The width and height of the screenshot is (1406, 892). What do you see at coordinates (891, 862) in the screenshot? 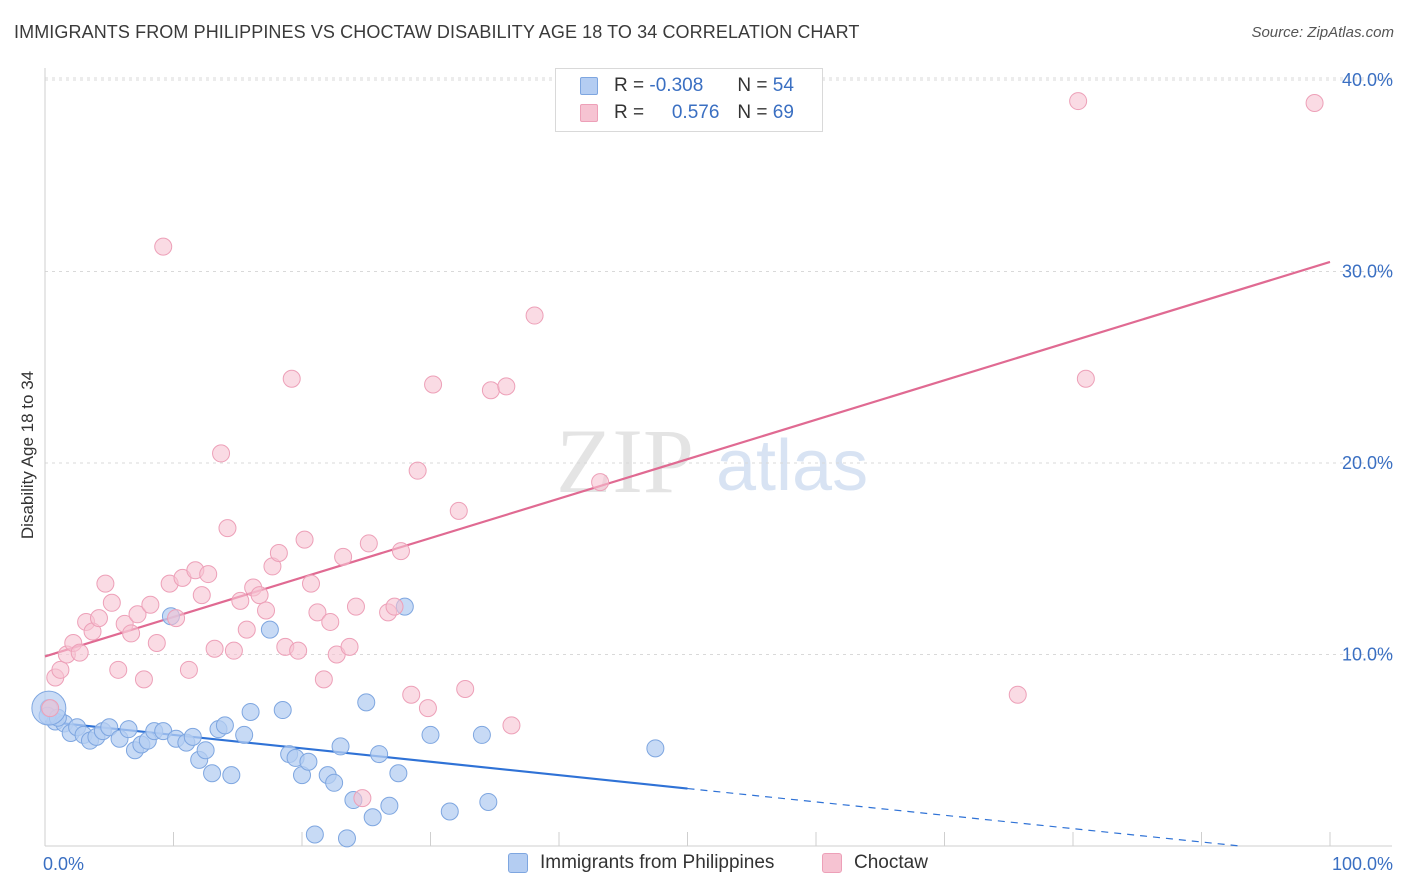
I see `legend-label-choctaw: Choctaw` at bounding box center [891, 862].